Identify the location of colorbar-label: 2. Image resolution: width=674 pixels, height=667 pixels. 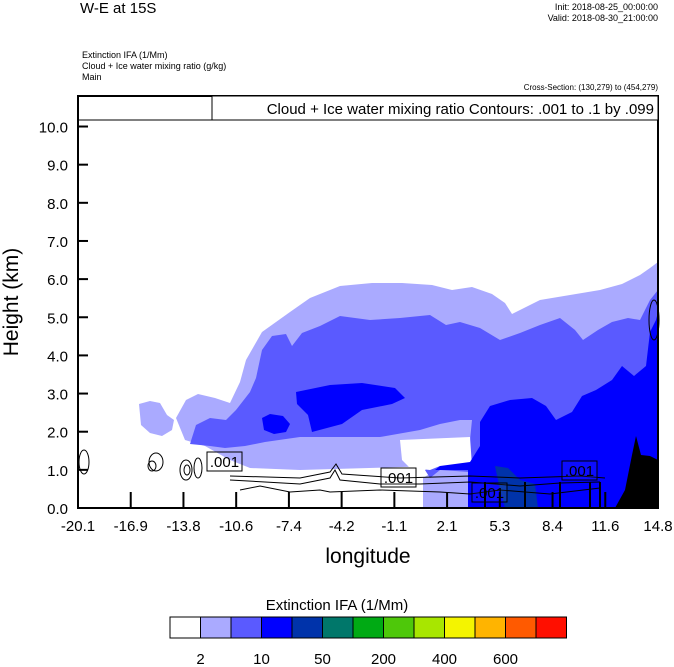
(200, 659).